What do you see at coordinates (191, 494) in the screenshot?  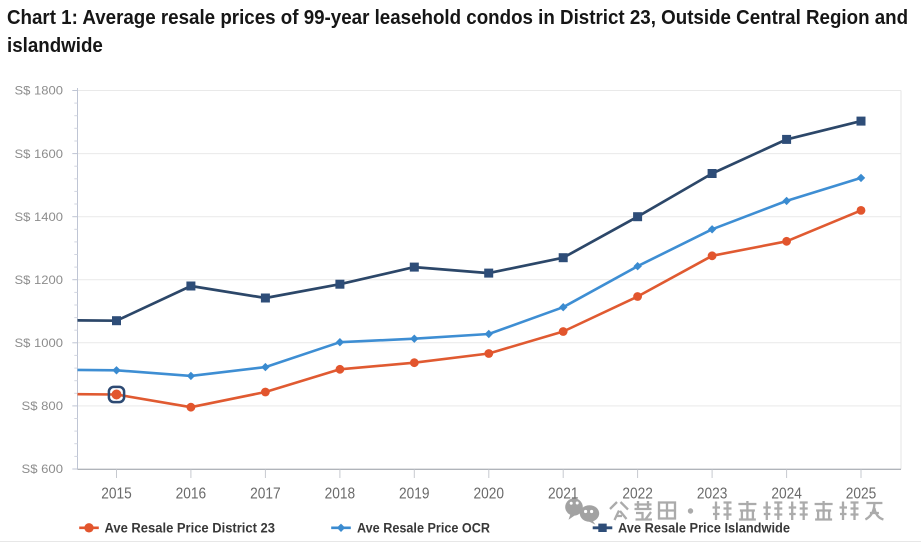 I see `svg-text: 2016` at bounding box center [191, 494].